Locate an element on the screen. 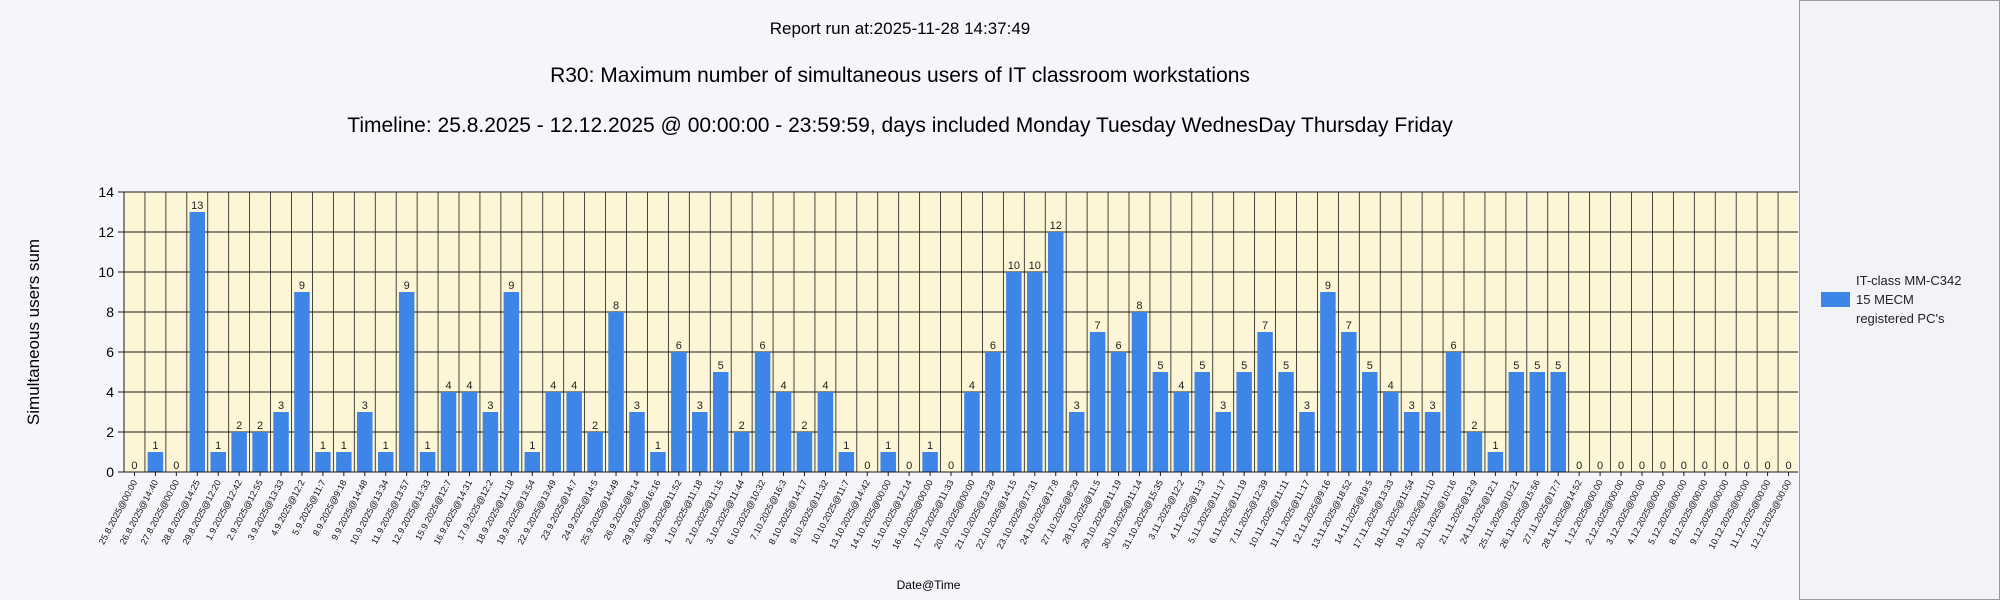 Image resolution: width=2000 pixels, height=600 pixels. legend-label: IT-class MM-C342 15 MECM registered PC's is located at coordinates (1926, 299).